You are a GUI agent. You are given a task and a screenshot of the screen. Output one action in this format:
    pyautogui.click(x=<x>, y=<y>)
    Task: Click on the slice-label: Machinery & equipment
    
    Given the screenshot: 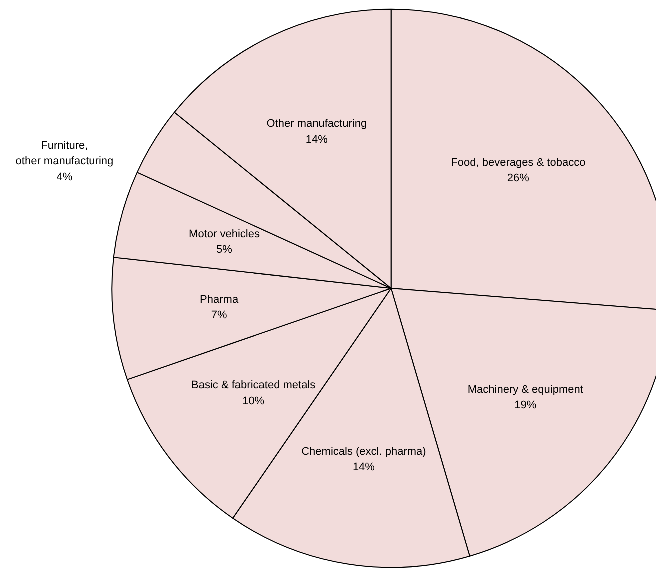 What is the action you would take?
    pyautogui.click(x=526, y=390)
    